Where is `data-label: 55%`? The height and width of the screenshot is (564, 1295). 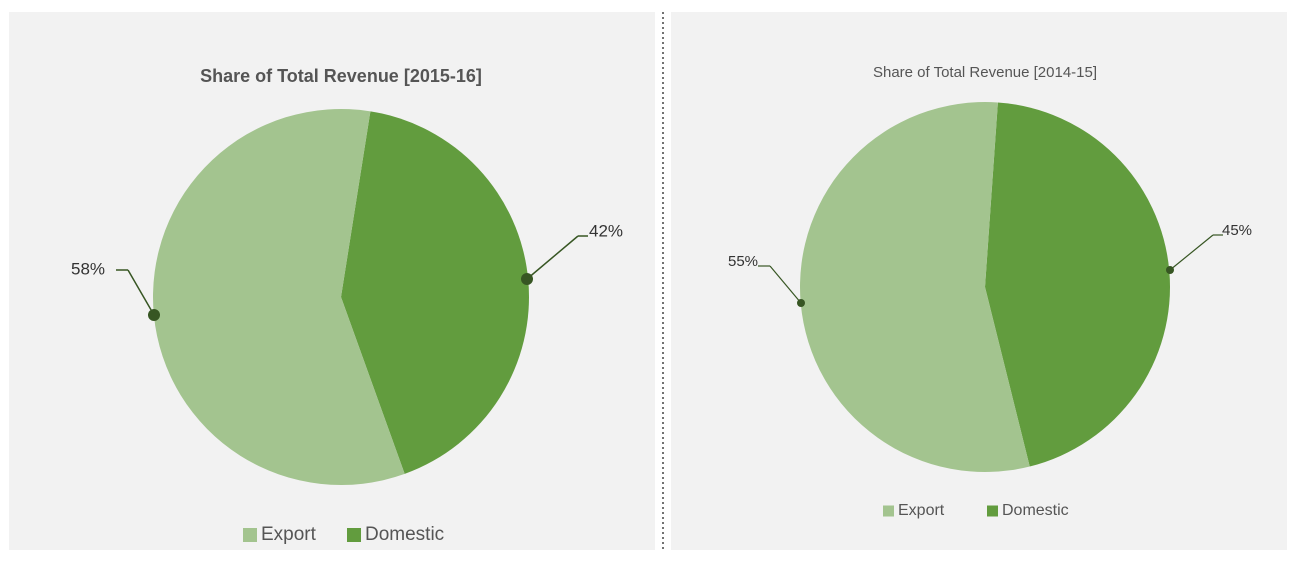
data-label: 55% is located at coordinates (743, 261).